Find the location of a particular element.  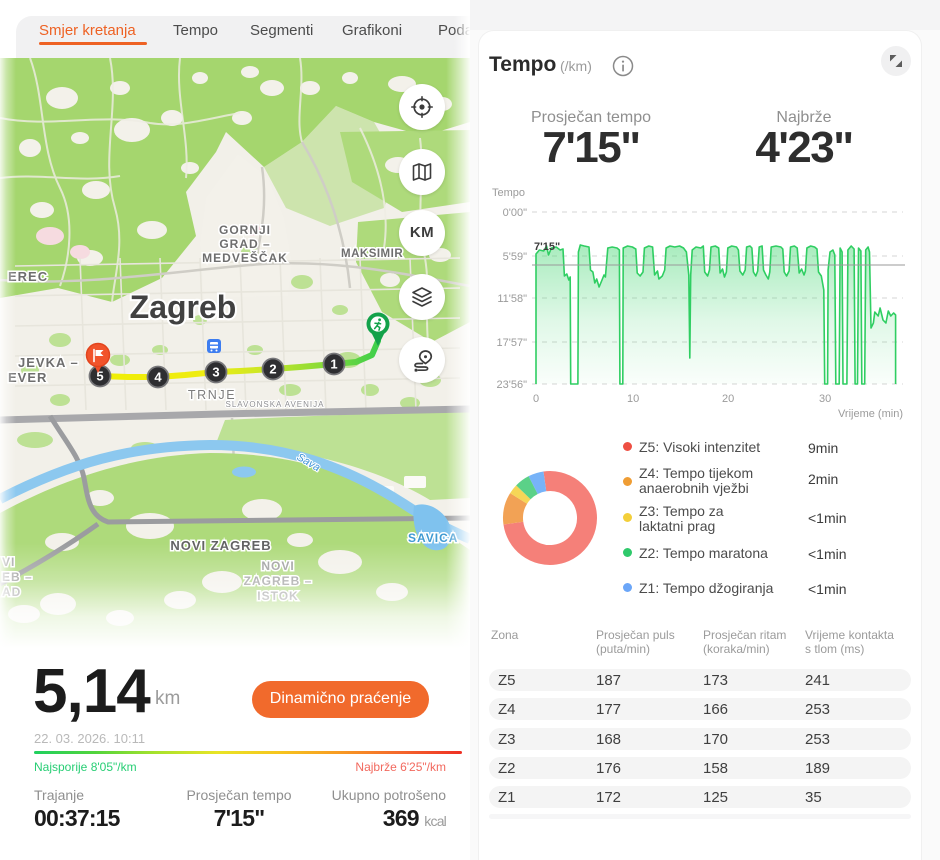

svg-text: SAVICA is located at coordinates (433, 538).